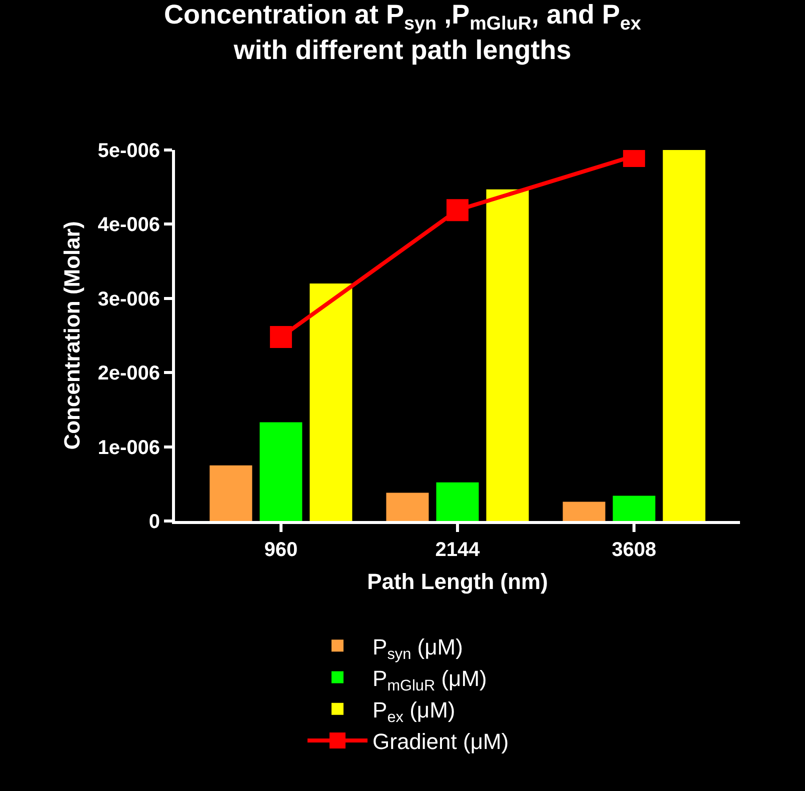 The width and height of the screenshot is (805, 791). Describe the element at coordinates (417, 648) in the screenshot. I see `legend-label: P$_{syn}$ (μM)` at that location.